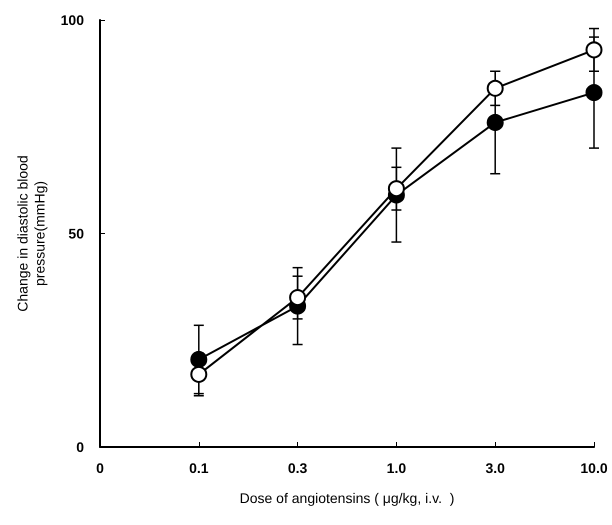  Describe the element at coordinates (31, 233) in the screenshot. I see `y-axis-title: Change in diastolic blood pressure(mmHg)` at that location.